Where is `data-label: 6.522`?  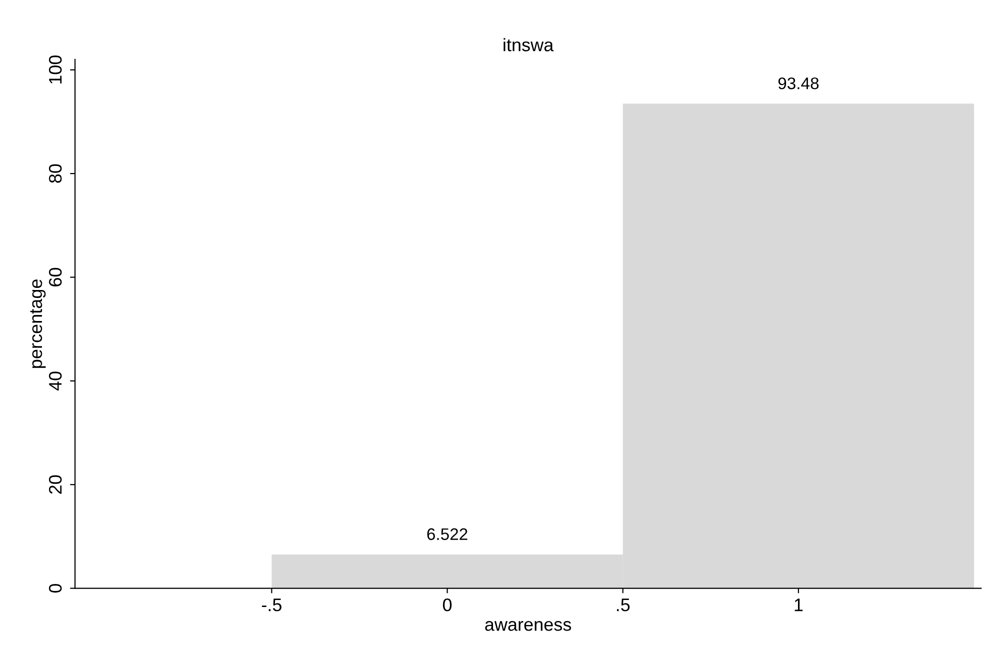
data-label: 6.522 is located at coordinates (447, 534).